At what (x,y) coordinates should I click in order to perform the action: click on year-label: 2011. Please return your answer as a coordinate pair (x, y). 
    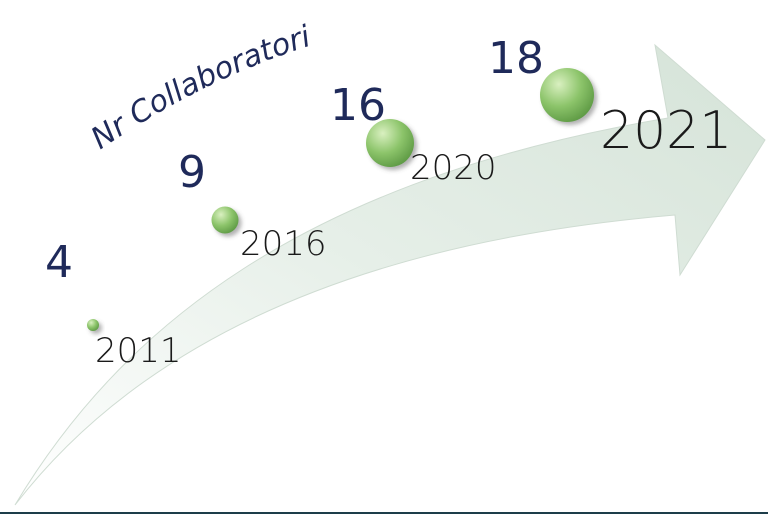
    Looking at the image, I should click on (138, 351).